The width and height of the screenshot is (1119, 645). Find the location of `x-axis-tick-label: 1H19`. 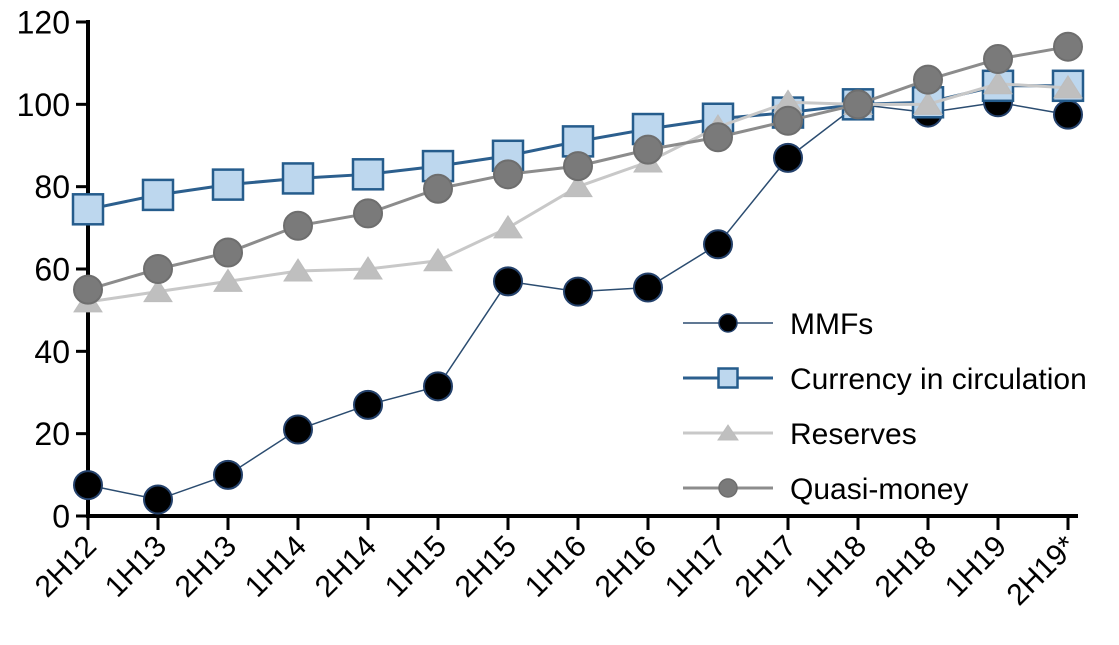

x-axis-tick-label: 1H19 is located at coordinates (976, 567).